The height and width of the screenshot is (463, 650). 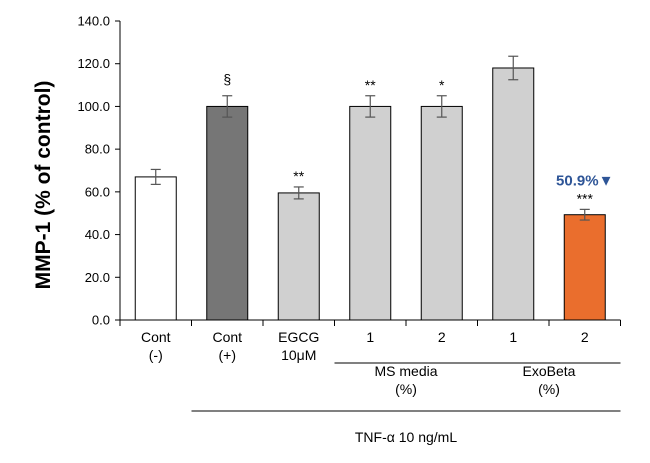 I want to click on category-label: (+), so click(x=228, y=355).